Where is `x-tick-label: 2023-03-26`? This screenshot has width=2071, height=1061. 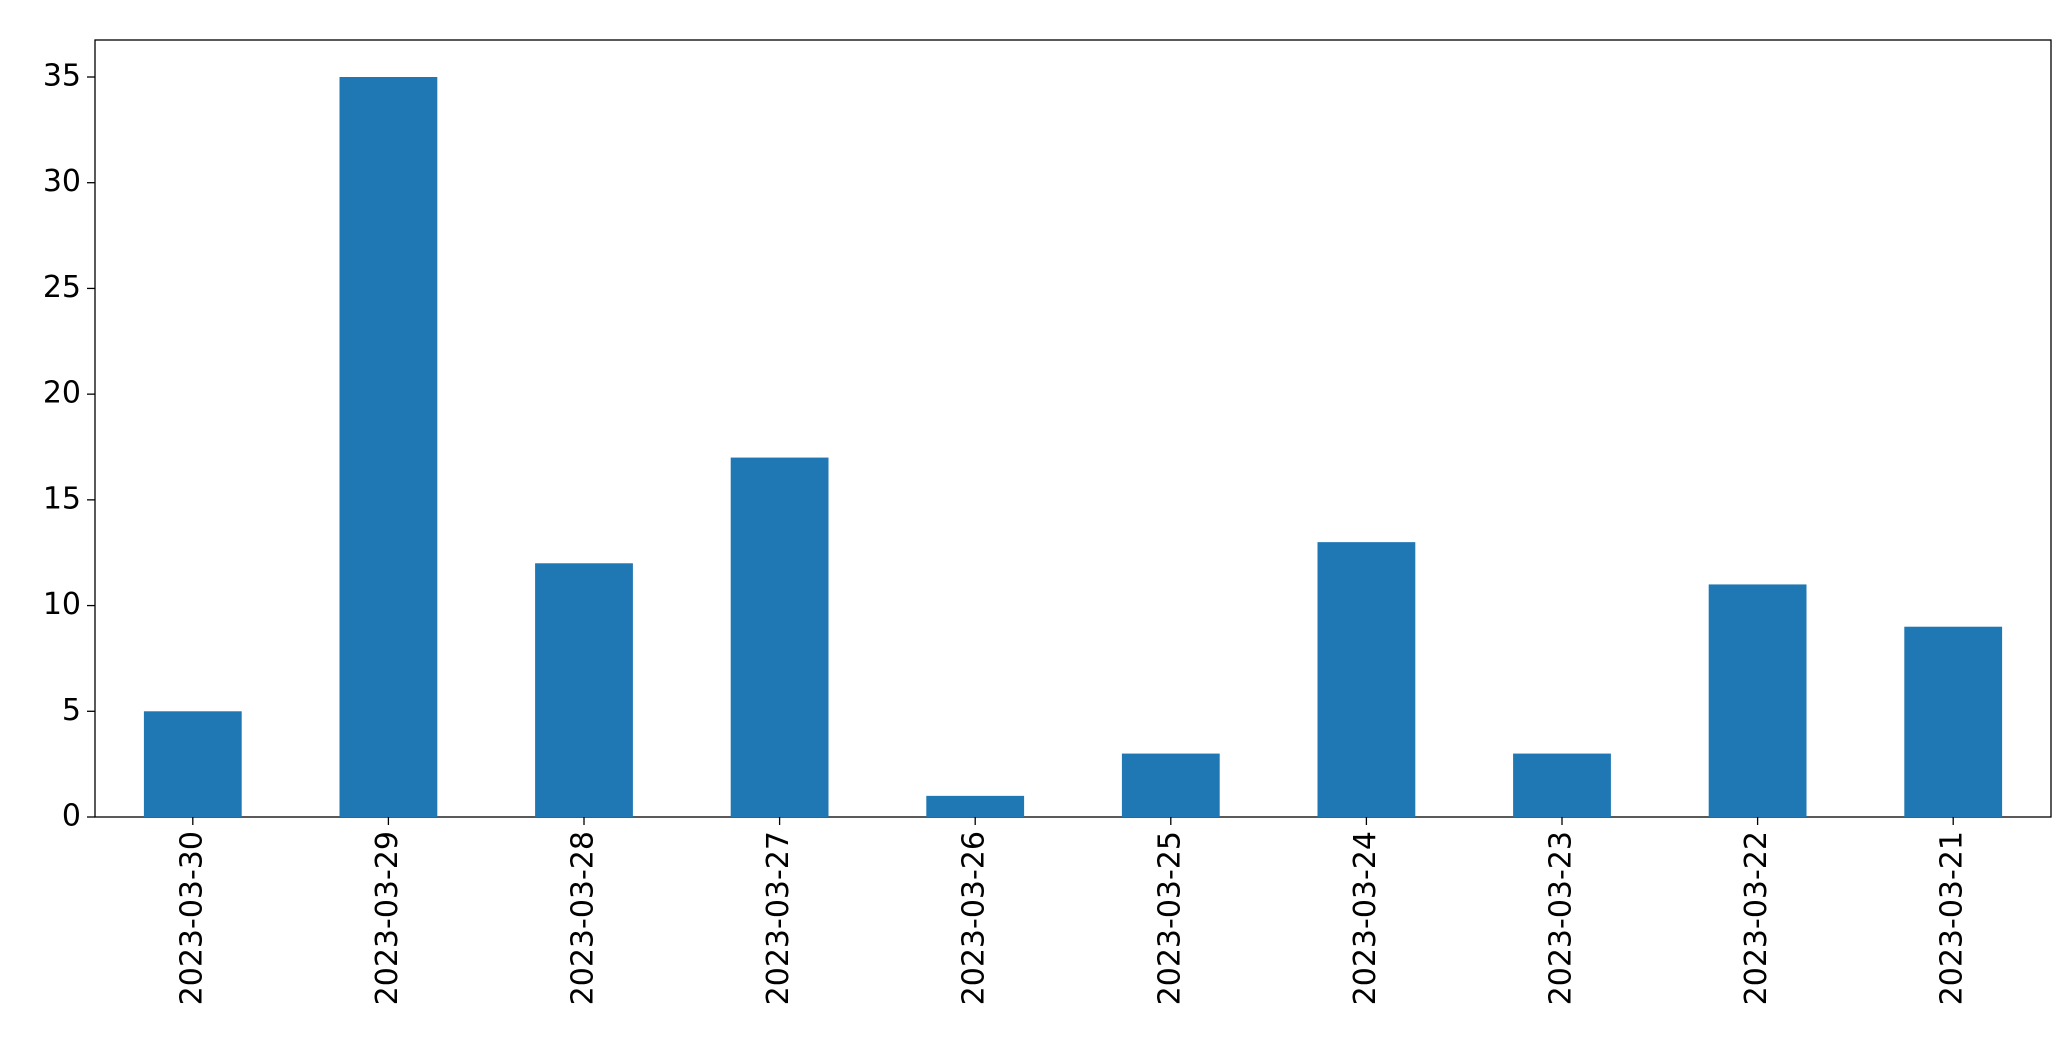 x-tick-label: 2023-03-26 is located at coordinates (974, 918).